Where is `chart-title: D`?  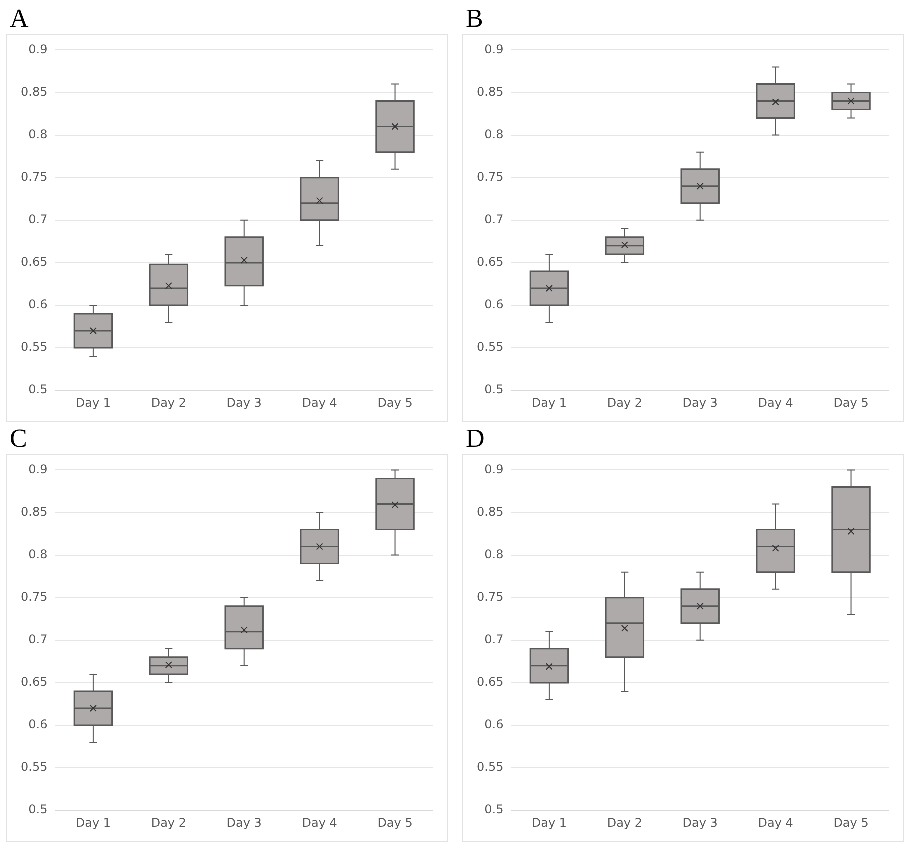 chart-title: D is located at coordinates (475, 439).